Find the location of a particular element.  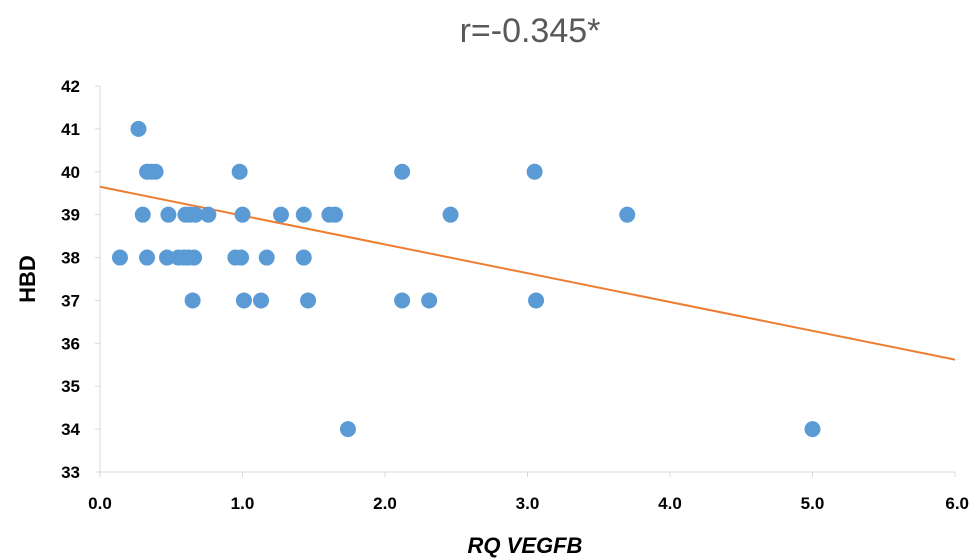

x-tick-label: 2.0 is located at coordinates (385, 503).